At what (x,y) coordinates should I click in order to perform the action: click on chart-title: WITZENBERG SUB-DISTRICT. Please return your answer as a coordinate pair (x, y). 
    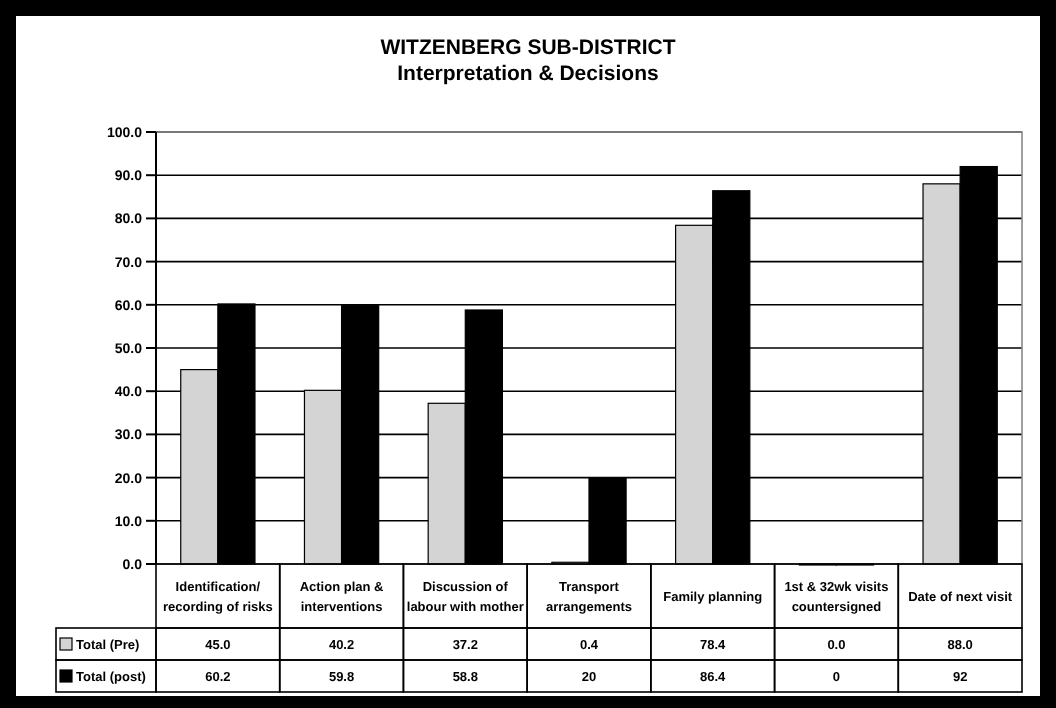
    Looking at the image, I should click on (528, 48).